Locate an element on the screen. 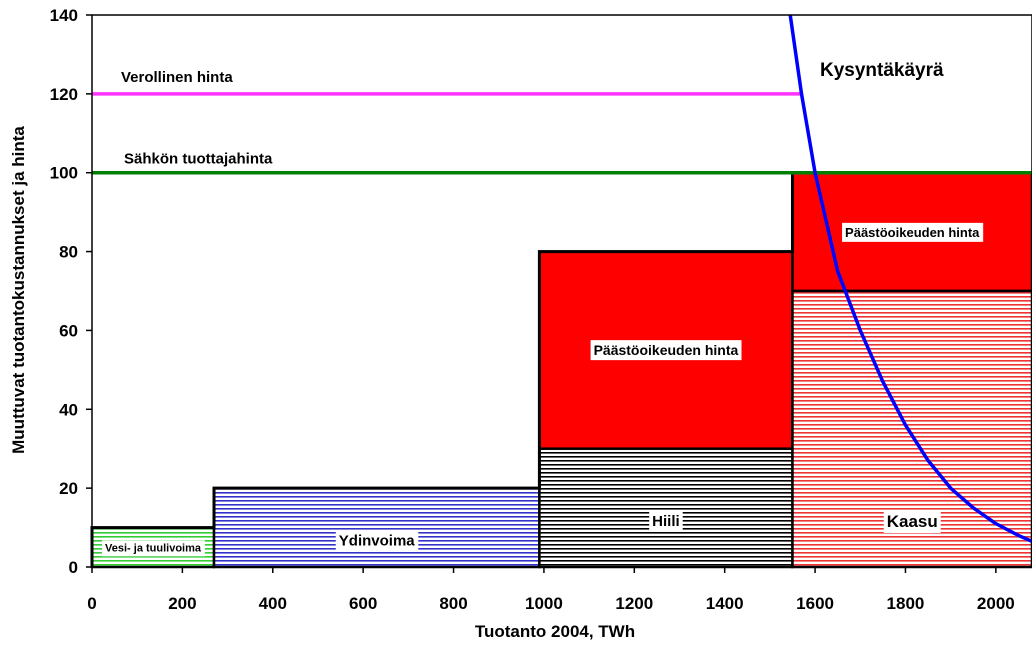 The width and height of the screenshot is (1032, 648). x-tick-label: 0 is located at coordinates (91, 603).